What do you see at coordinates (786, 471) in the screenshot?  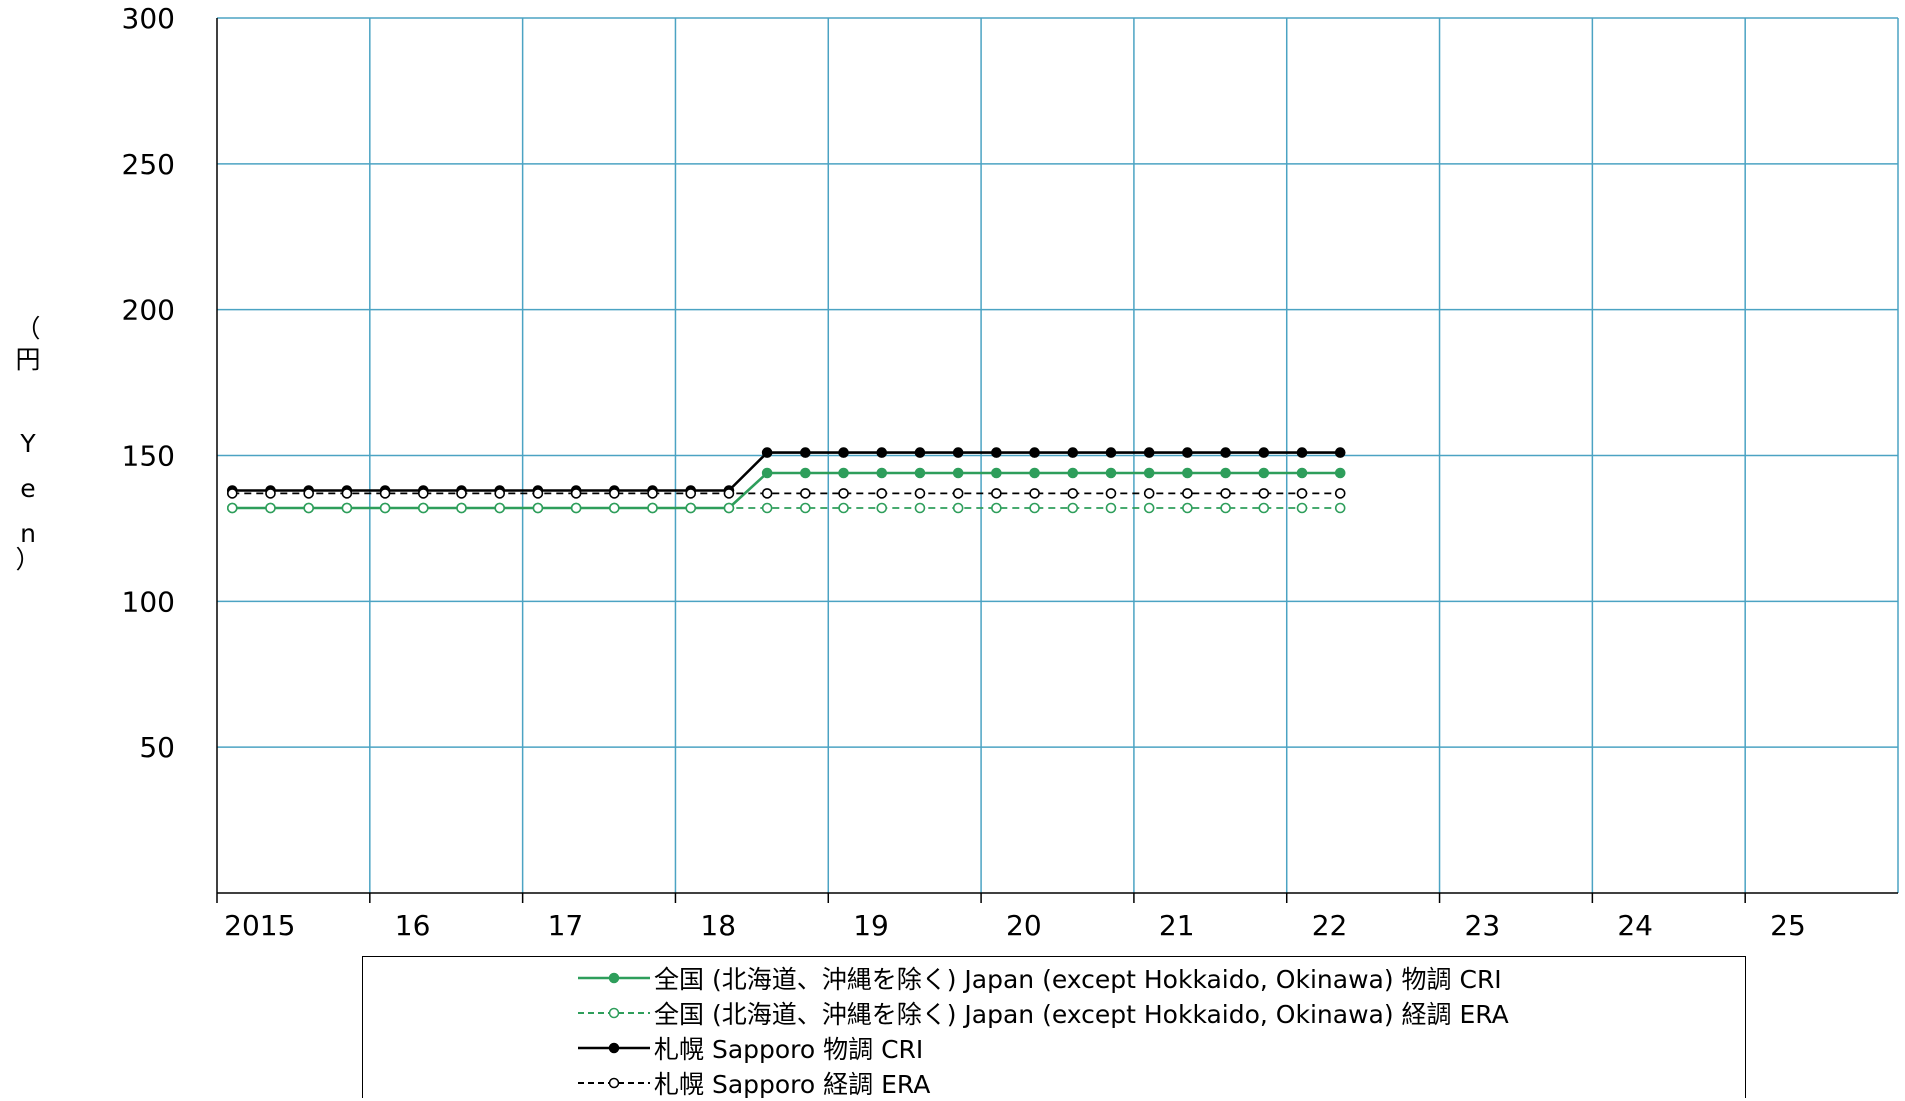 I see `series-line` at bounding box center [786, 471].